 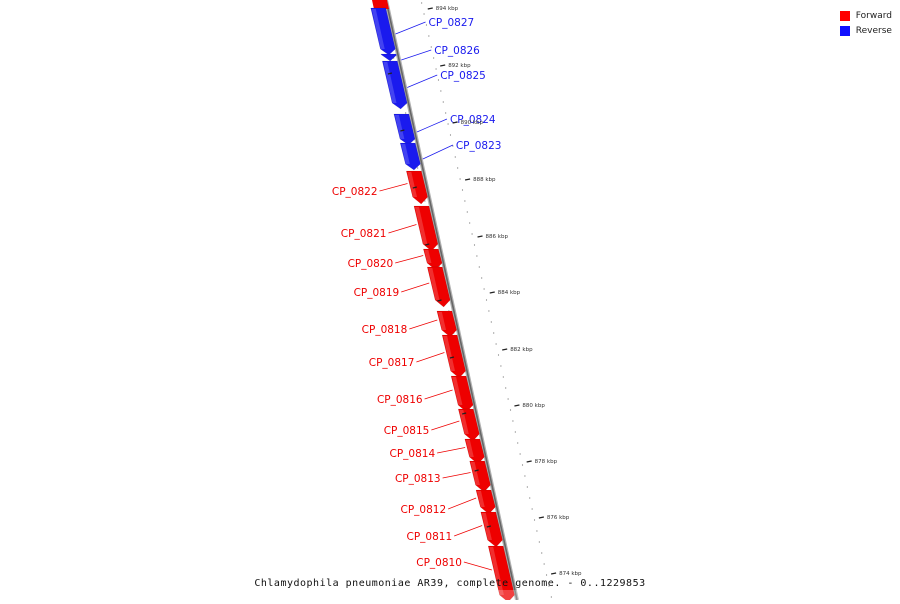 I want to click on gene-cp-0819: CP_0819, so click(x=402, y=287).